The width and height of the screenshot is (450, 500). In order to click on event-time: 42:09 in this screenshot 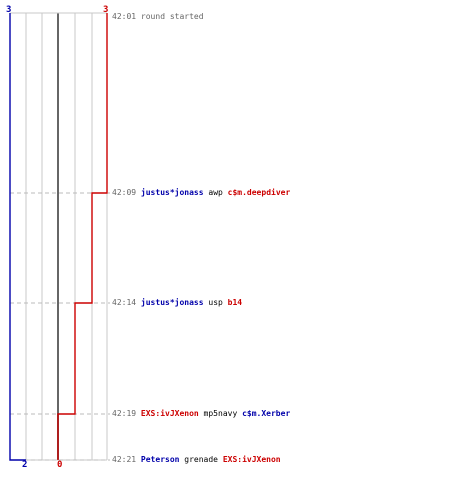, I will do `click(124, 192)`.